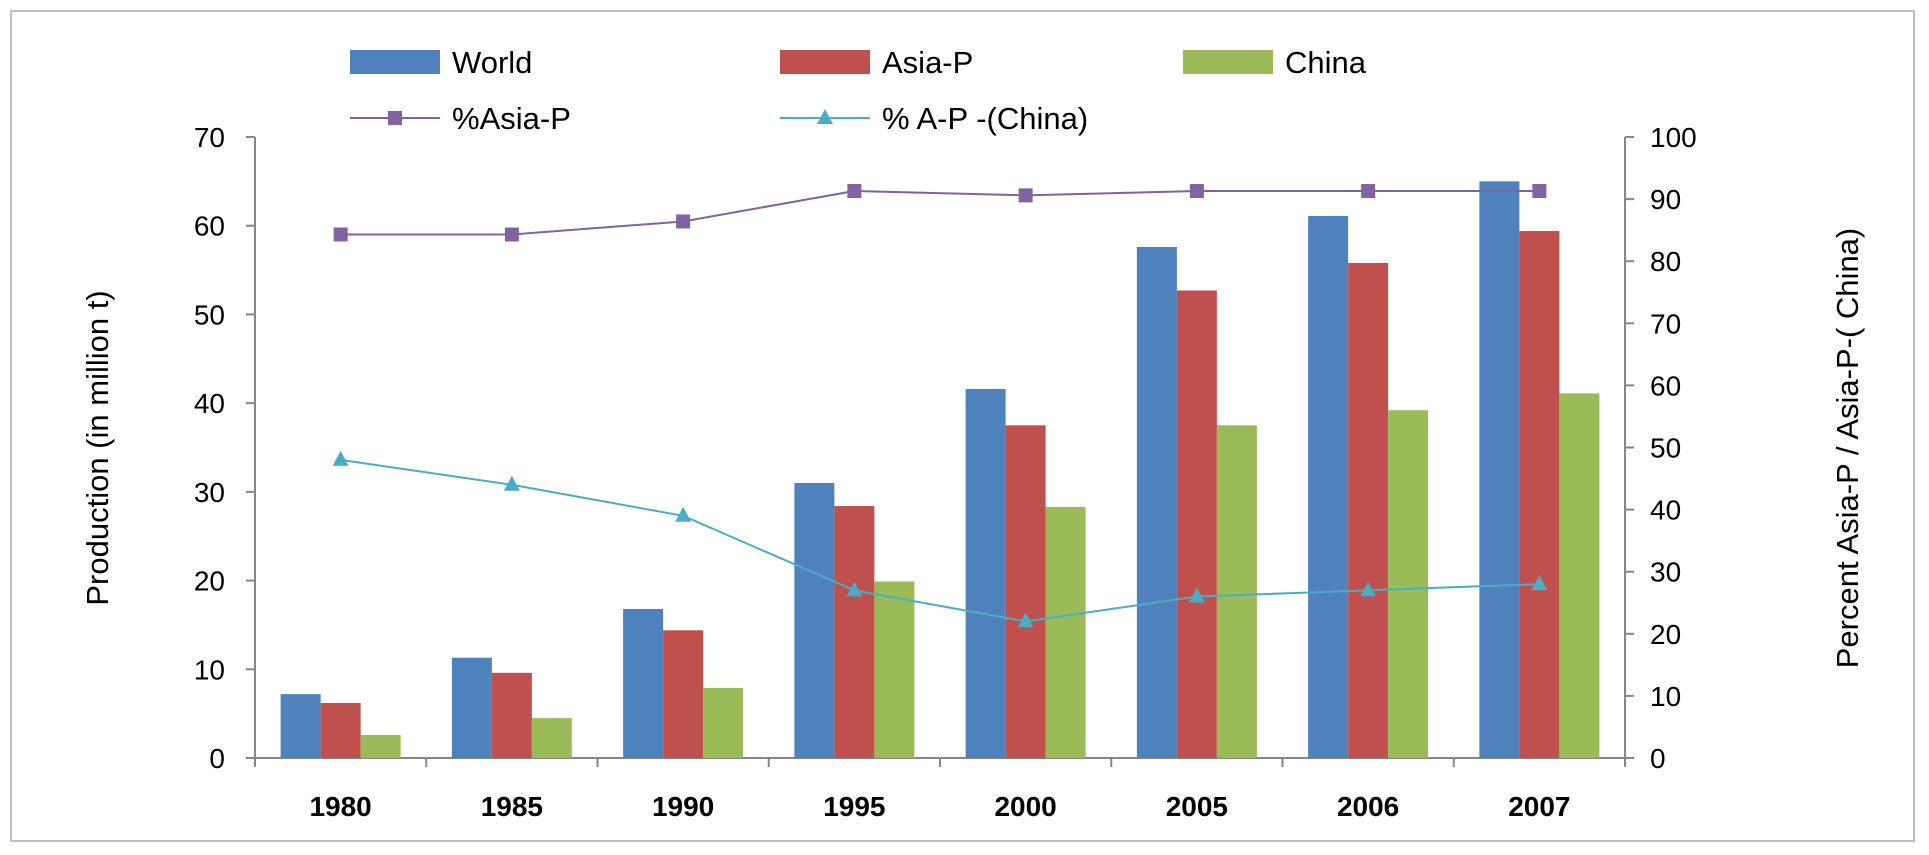 The height and width of the screenshot is (855, 1929). What do you see at coordinates (985, 118) in the screenshot?
I see `legend-label-a-p-china: % A-P -(China)` at bounding box center [985, 118].